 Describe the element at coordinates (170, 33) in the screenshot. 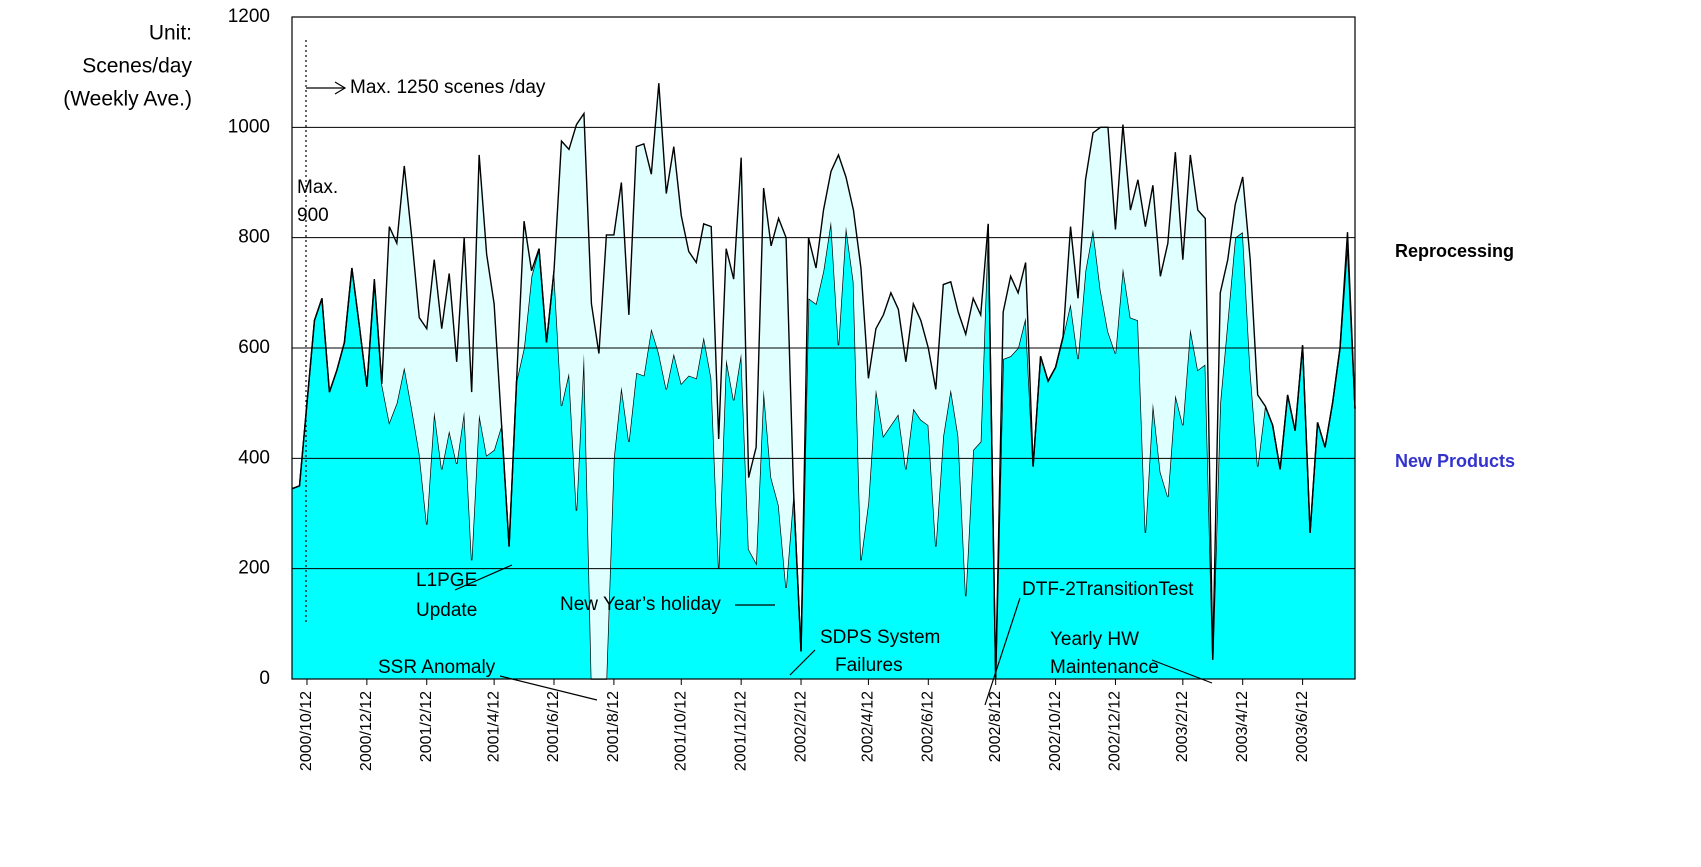

I see `y-axis-label: Unit:` at that location.